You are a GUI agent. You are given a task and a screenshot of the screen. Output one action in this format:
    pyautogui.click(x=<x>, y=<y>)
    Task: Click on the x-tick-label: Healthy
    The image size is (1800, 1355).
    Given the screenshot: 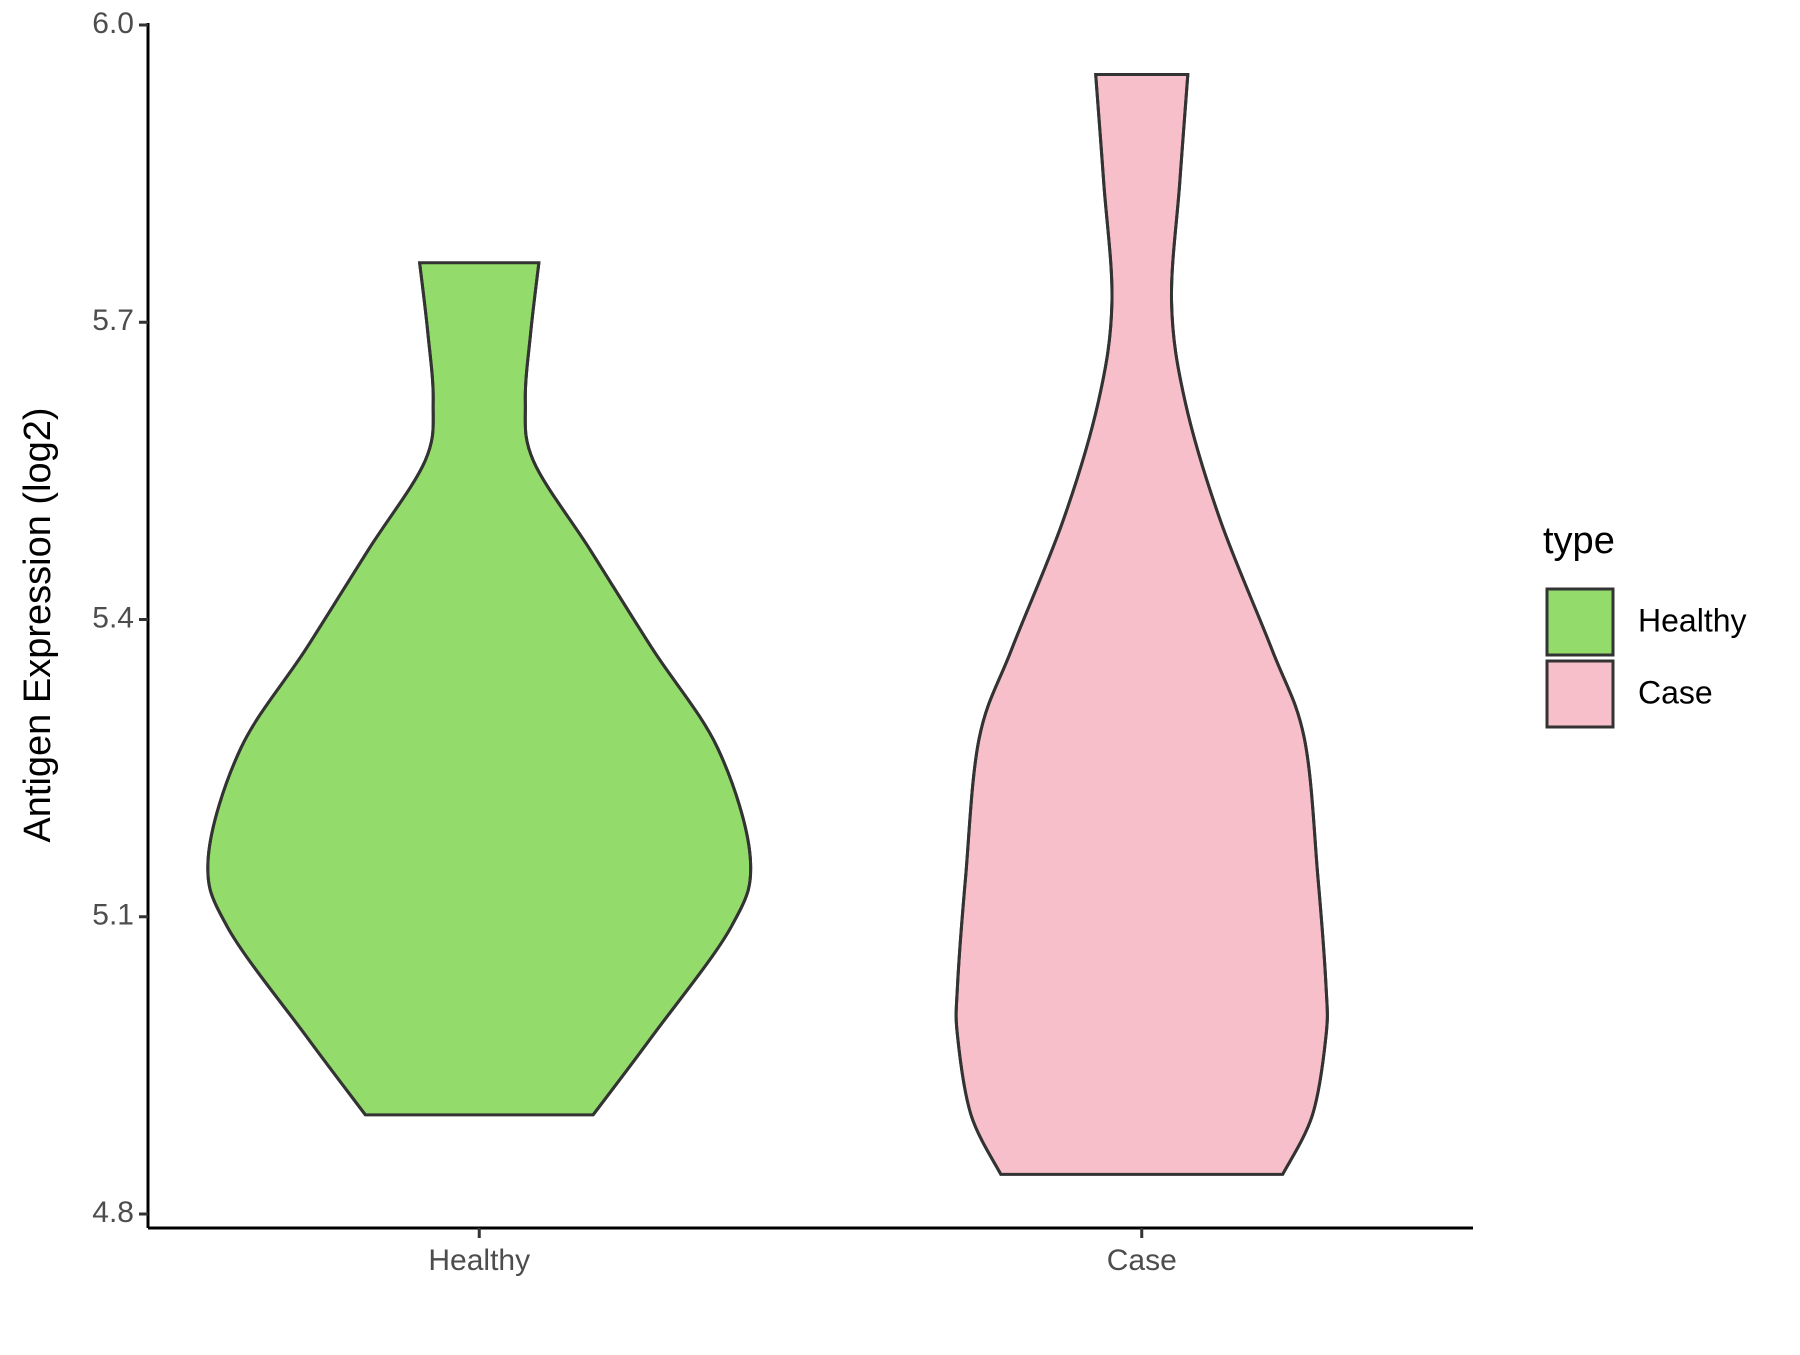 What is the action you would take?
    pyautogui.click(x=479, y=1260)
    